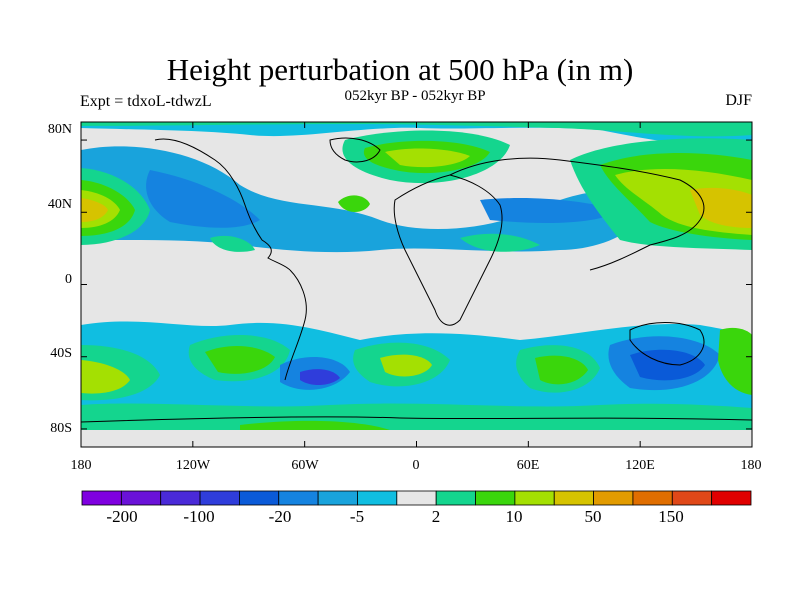  Describe the element at coordinates (738, 100) in the screenshot. I see `season-label: DJF` at that location.